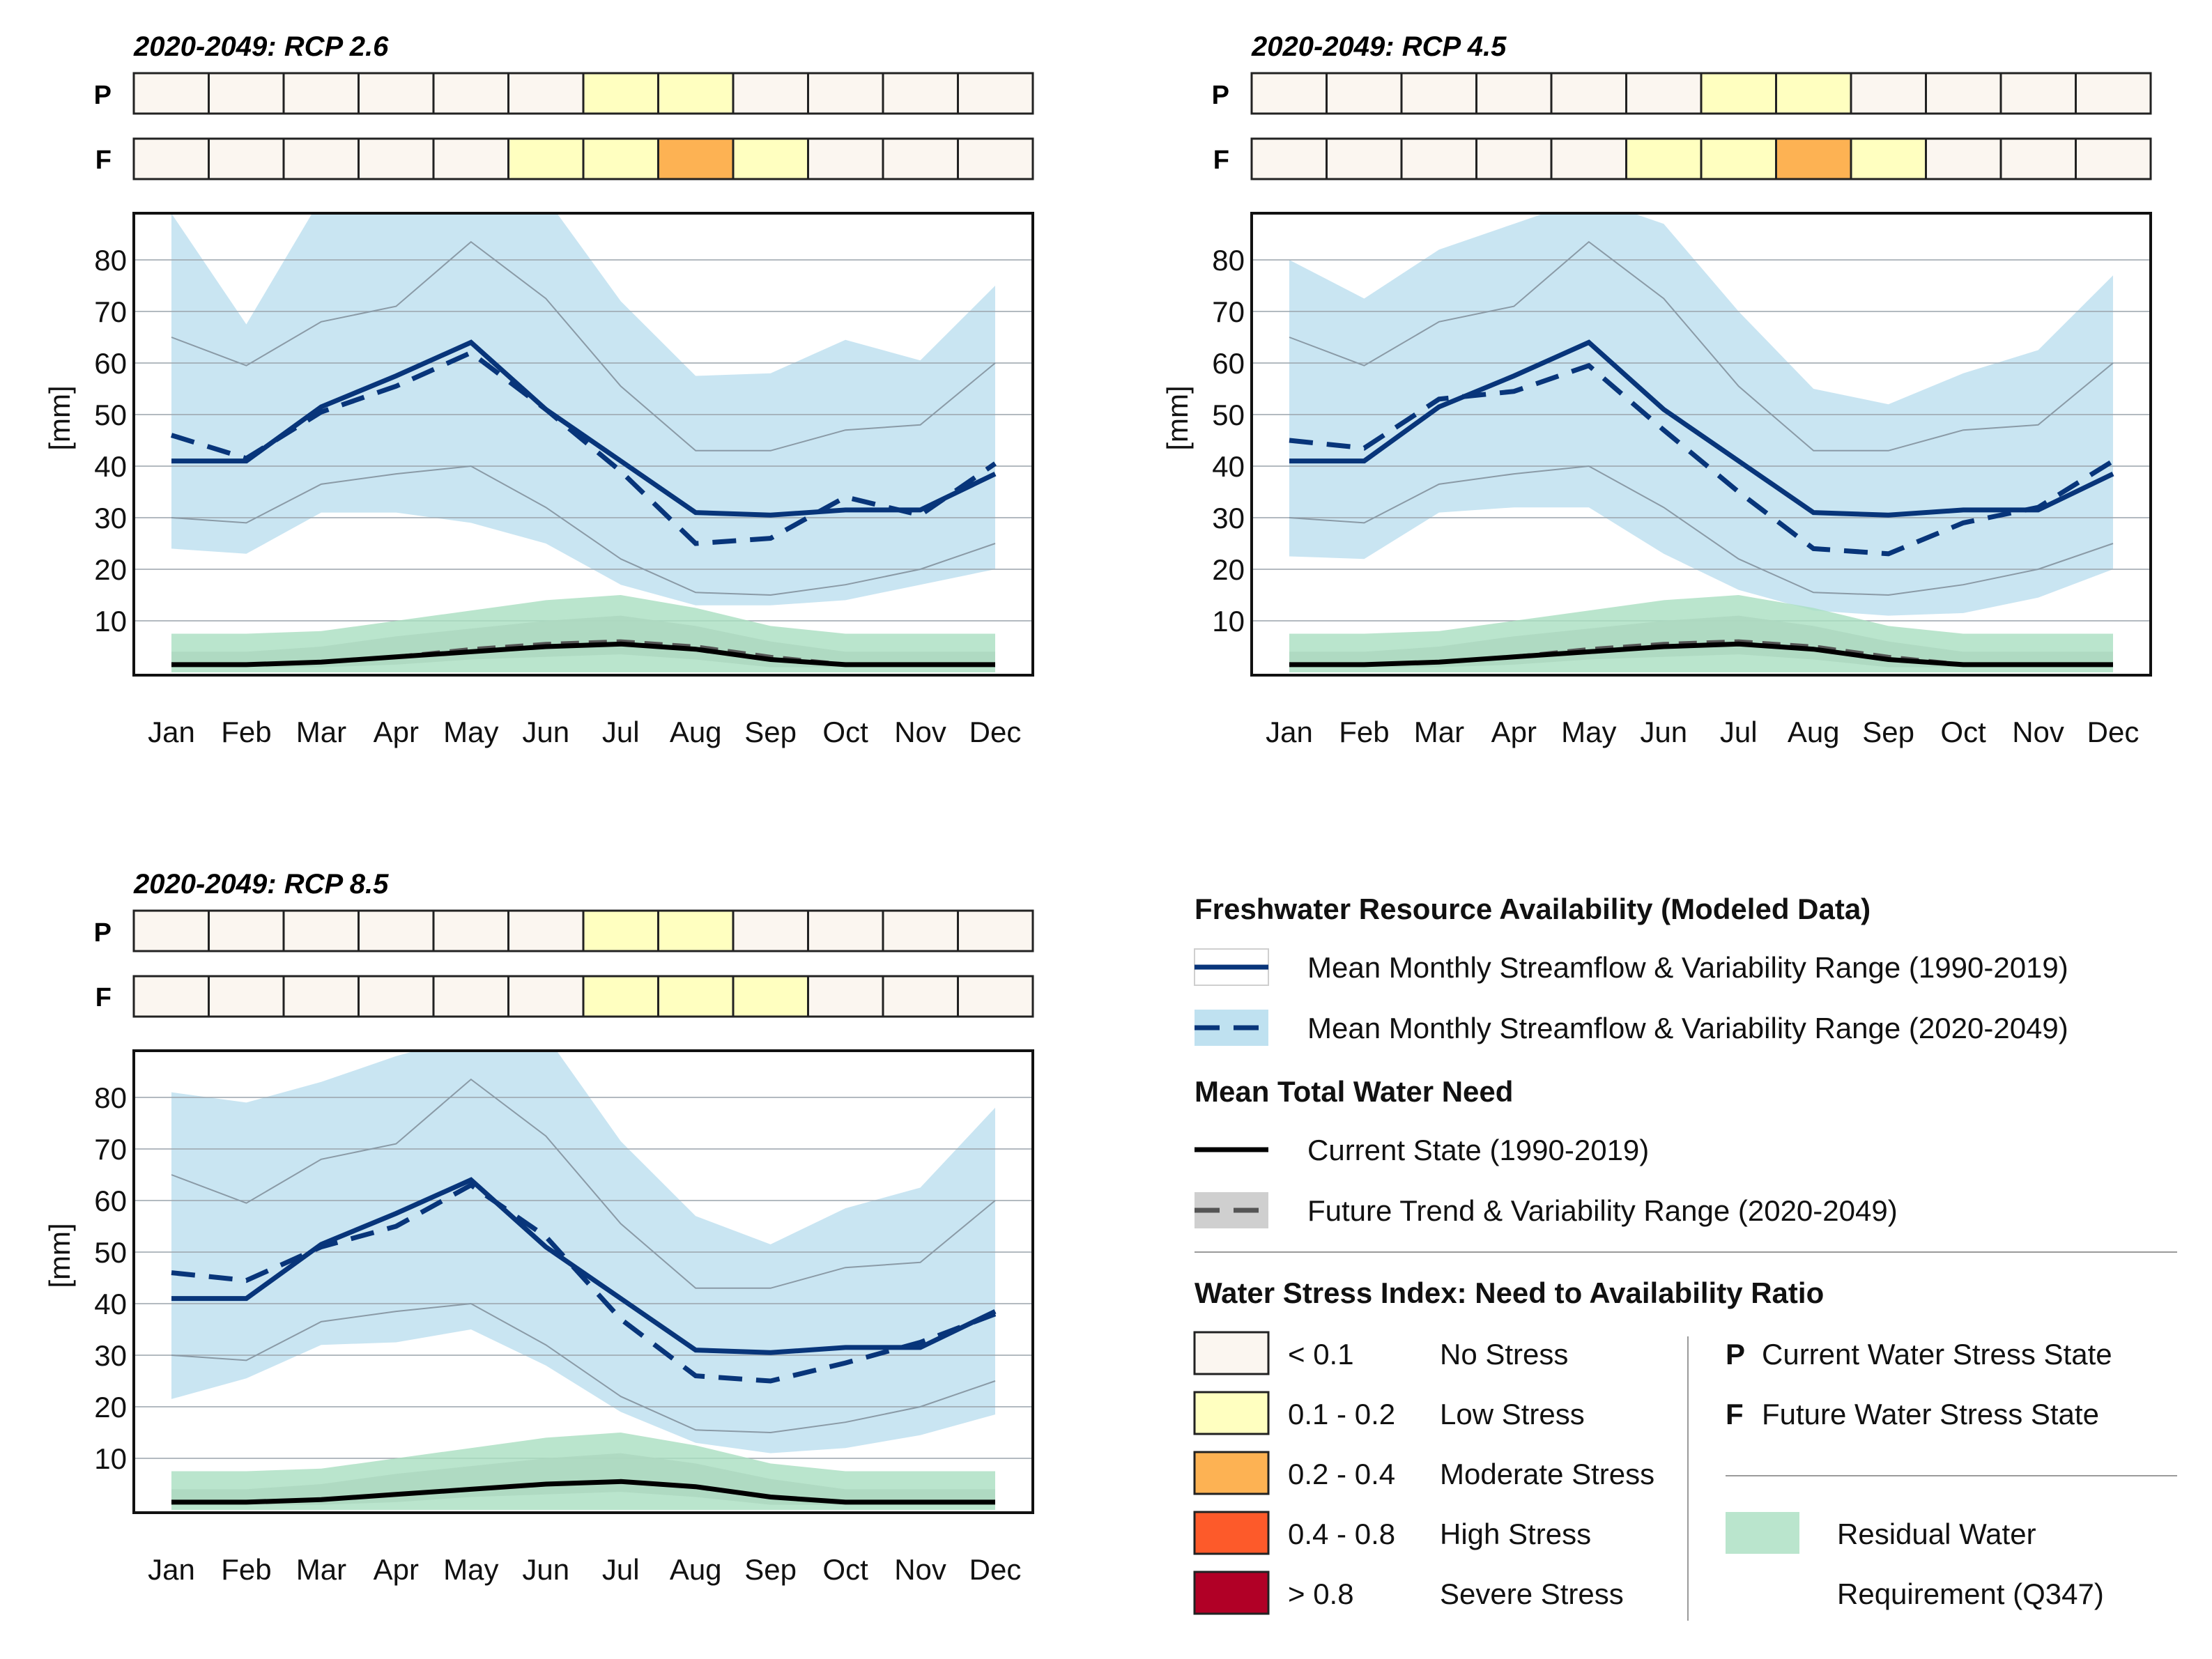 This screenshot has width=2212, height=1659. What do you see at coordinates (1735, 1414) in the screenshot?
I see `legend-f-letter: F` at bounding box center [1735, 1414].